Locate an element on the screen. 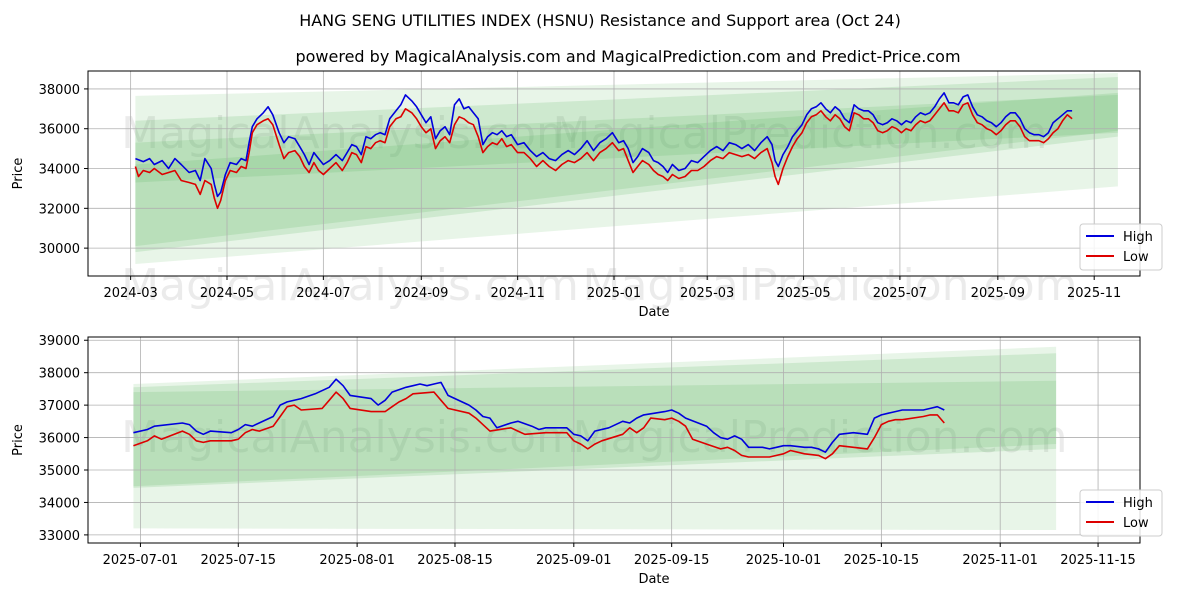 The width and height of the screenshot is (1200, 600). x-tick-label: 2024-03 is located at coordinates (130, 293).